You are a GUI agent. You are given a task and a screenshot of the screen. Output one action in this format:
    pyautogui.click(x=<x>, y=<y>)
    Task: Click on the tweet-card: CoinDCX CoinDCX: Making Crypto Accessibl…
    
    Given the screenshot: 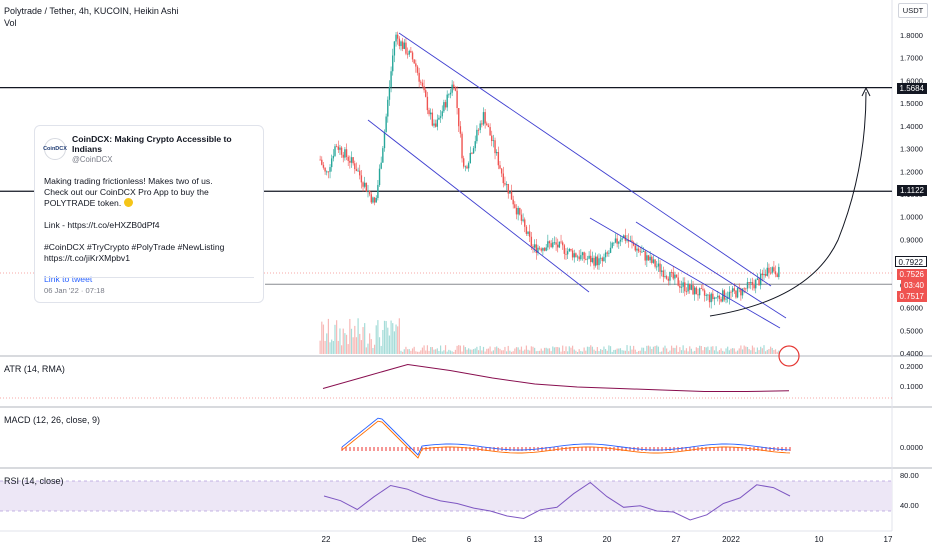 What is the action you would take?
    pyautogui.click(x=149, y=214)
    